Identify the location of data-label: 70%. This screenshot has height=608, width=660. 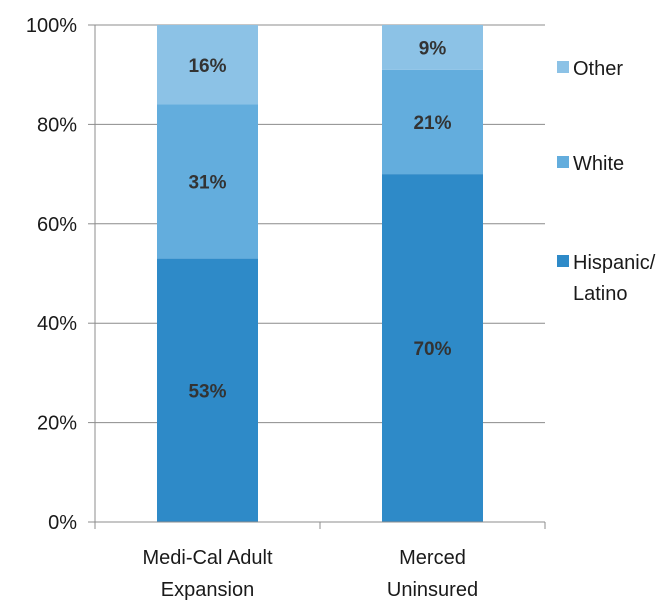
(432, 349).